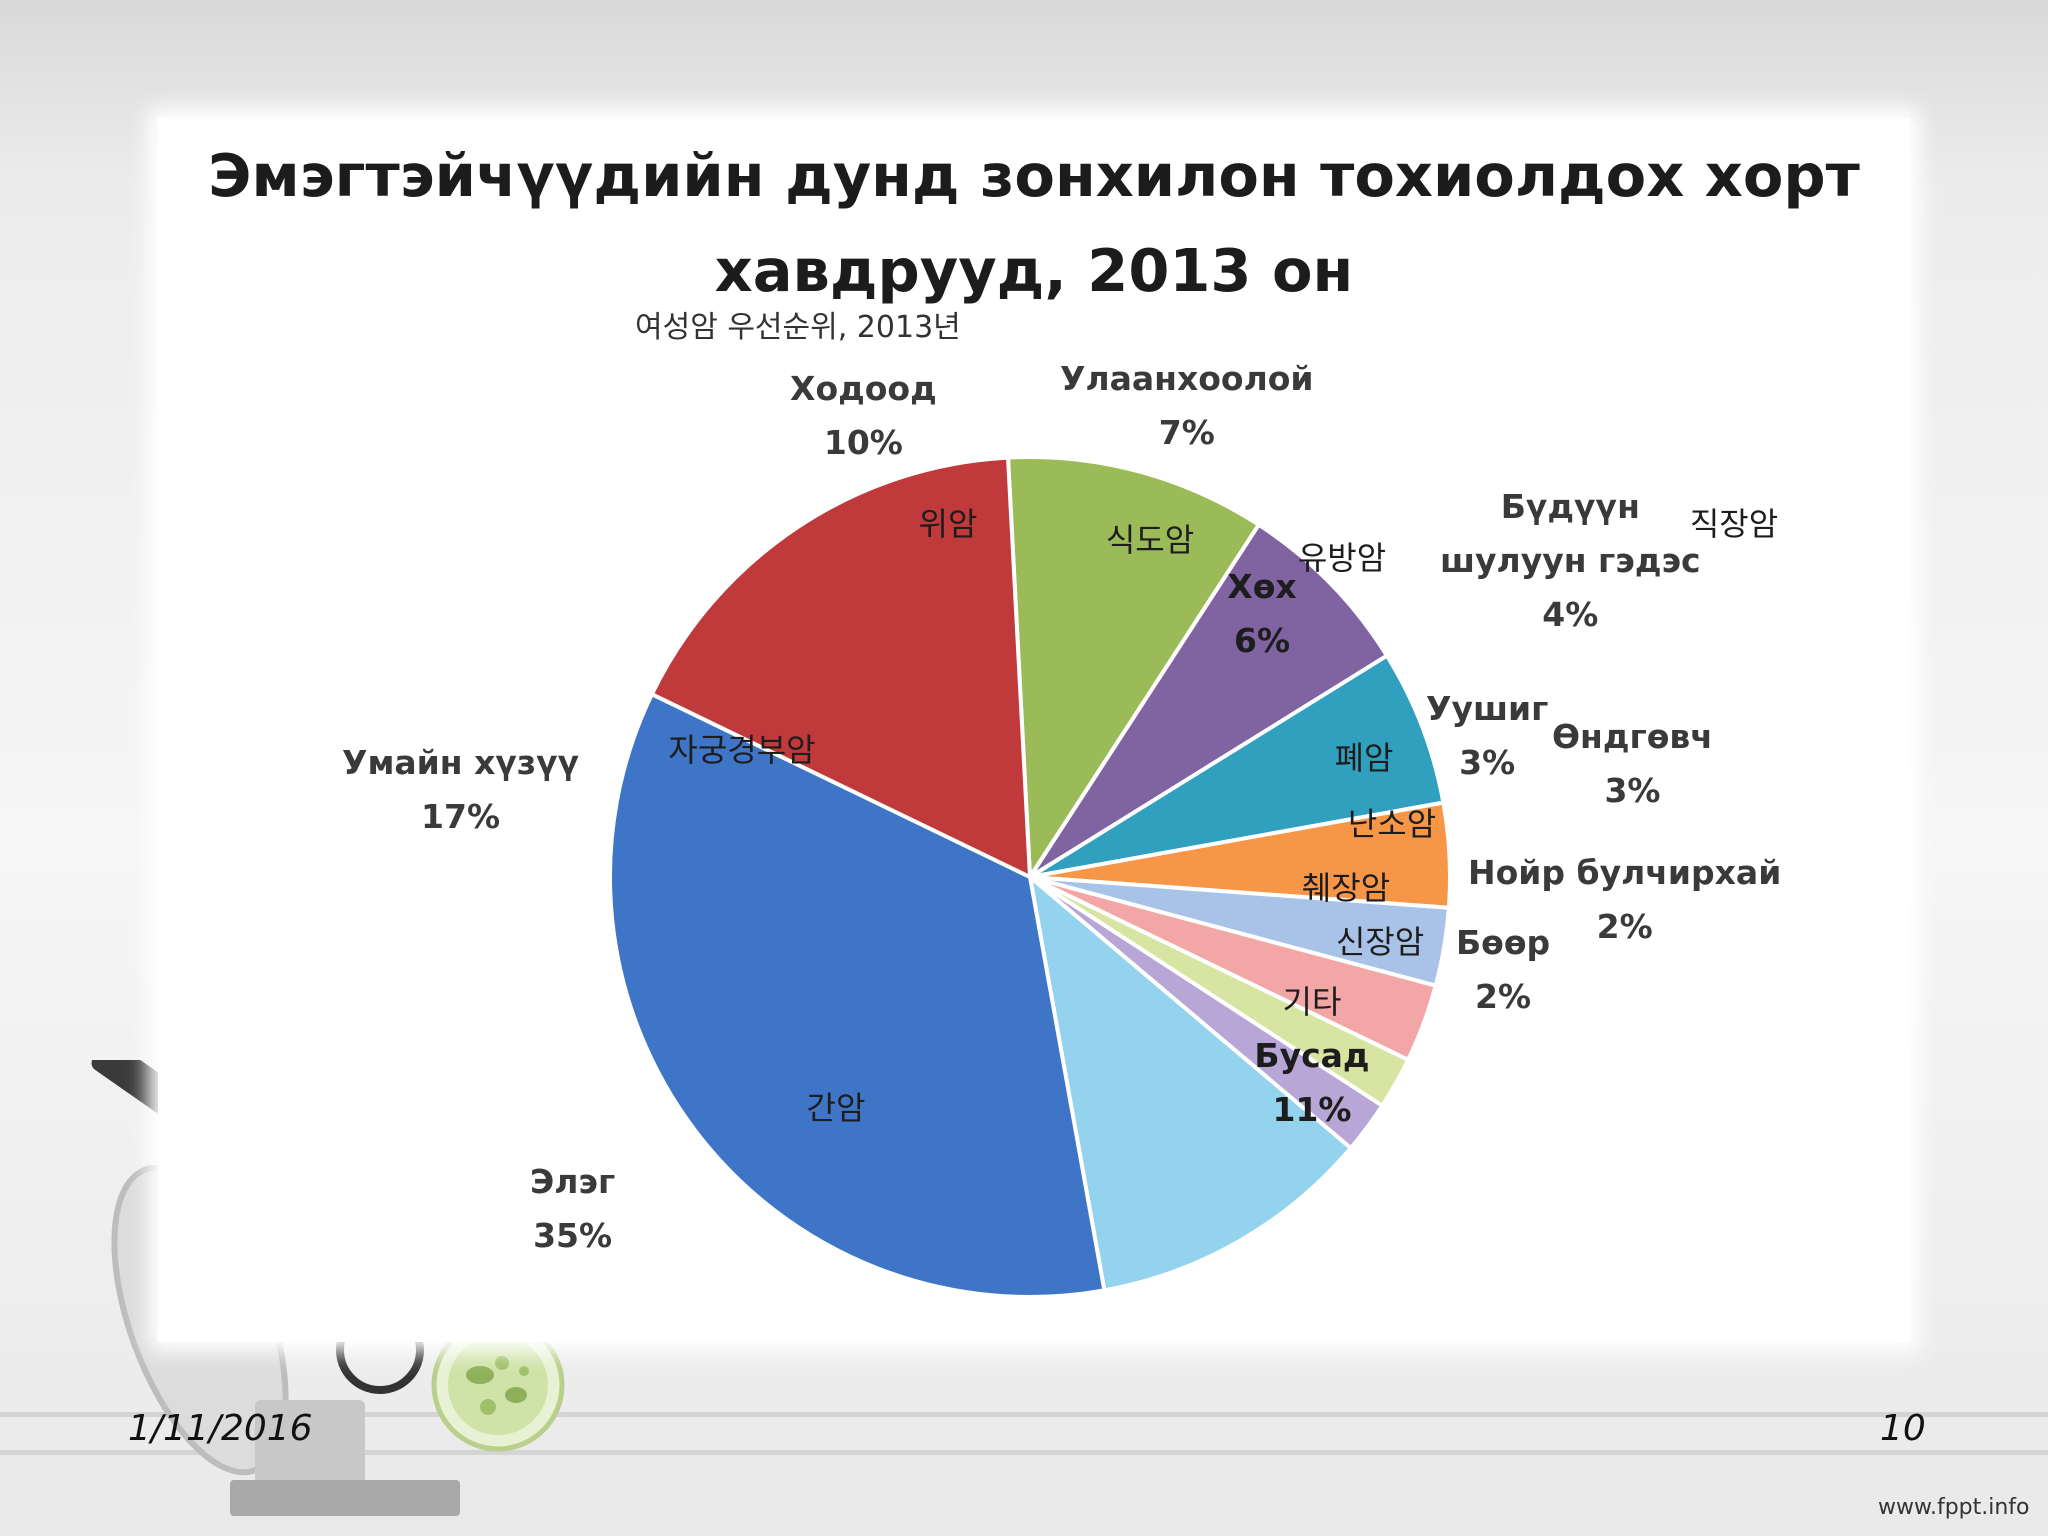  I want to click on label-stomach: Ходоод 10%, so click(863, 416).